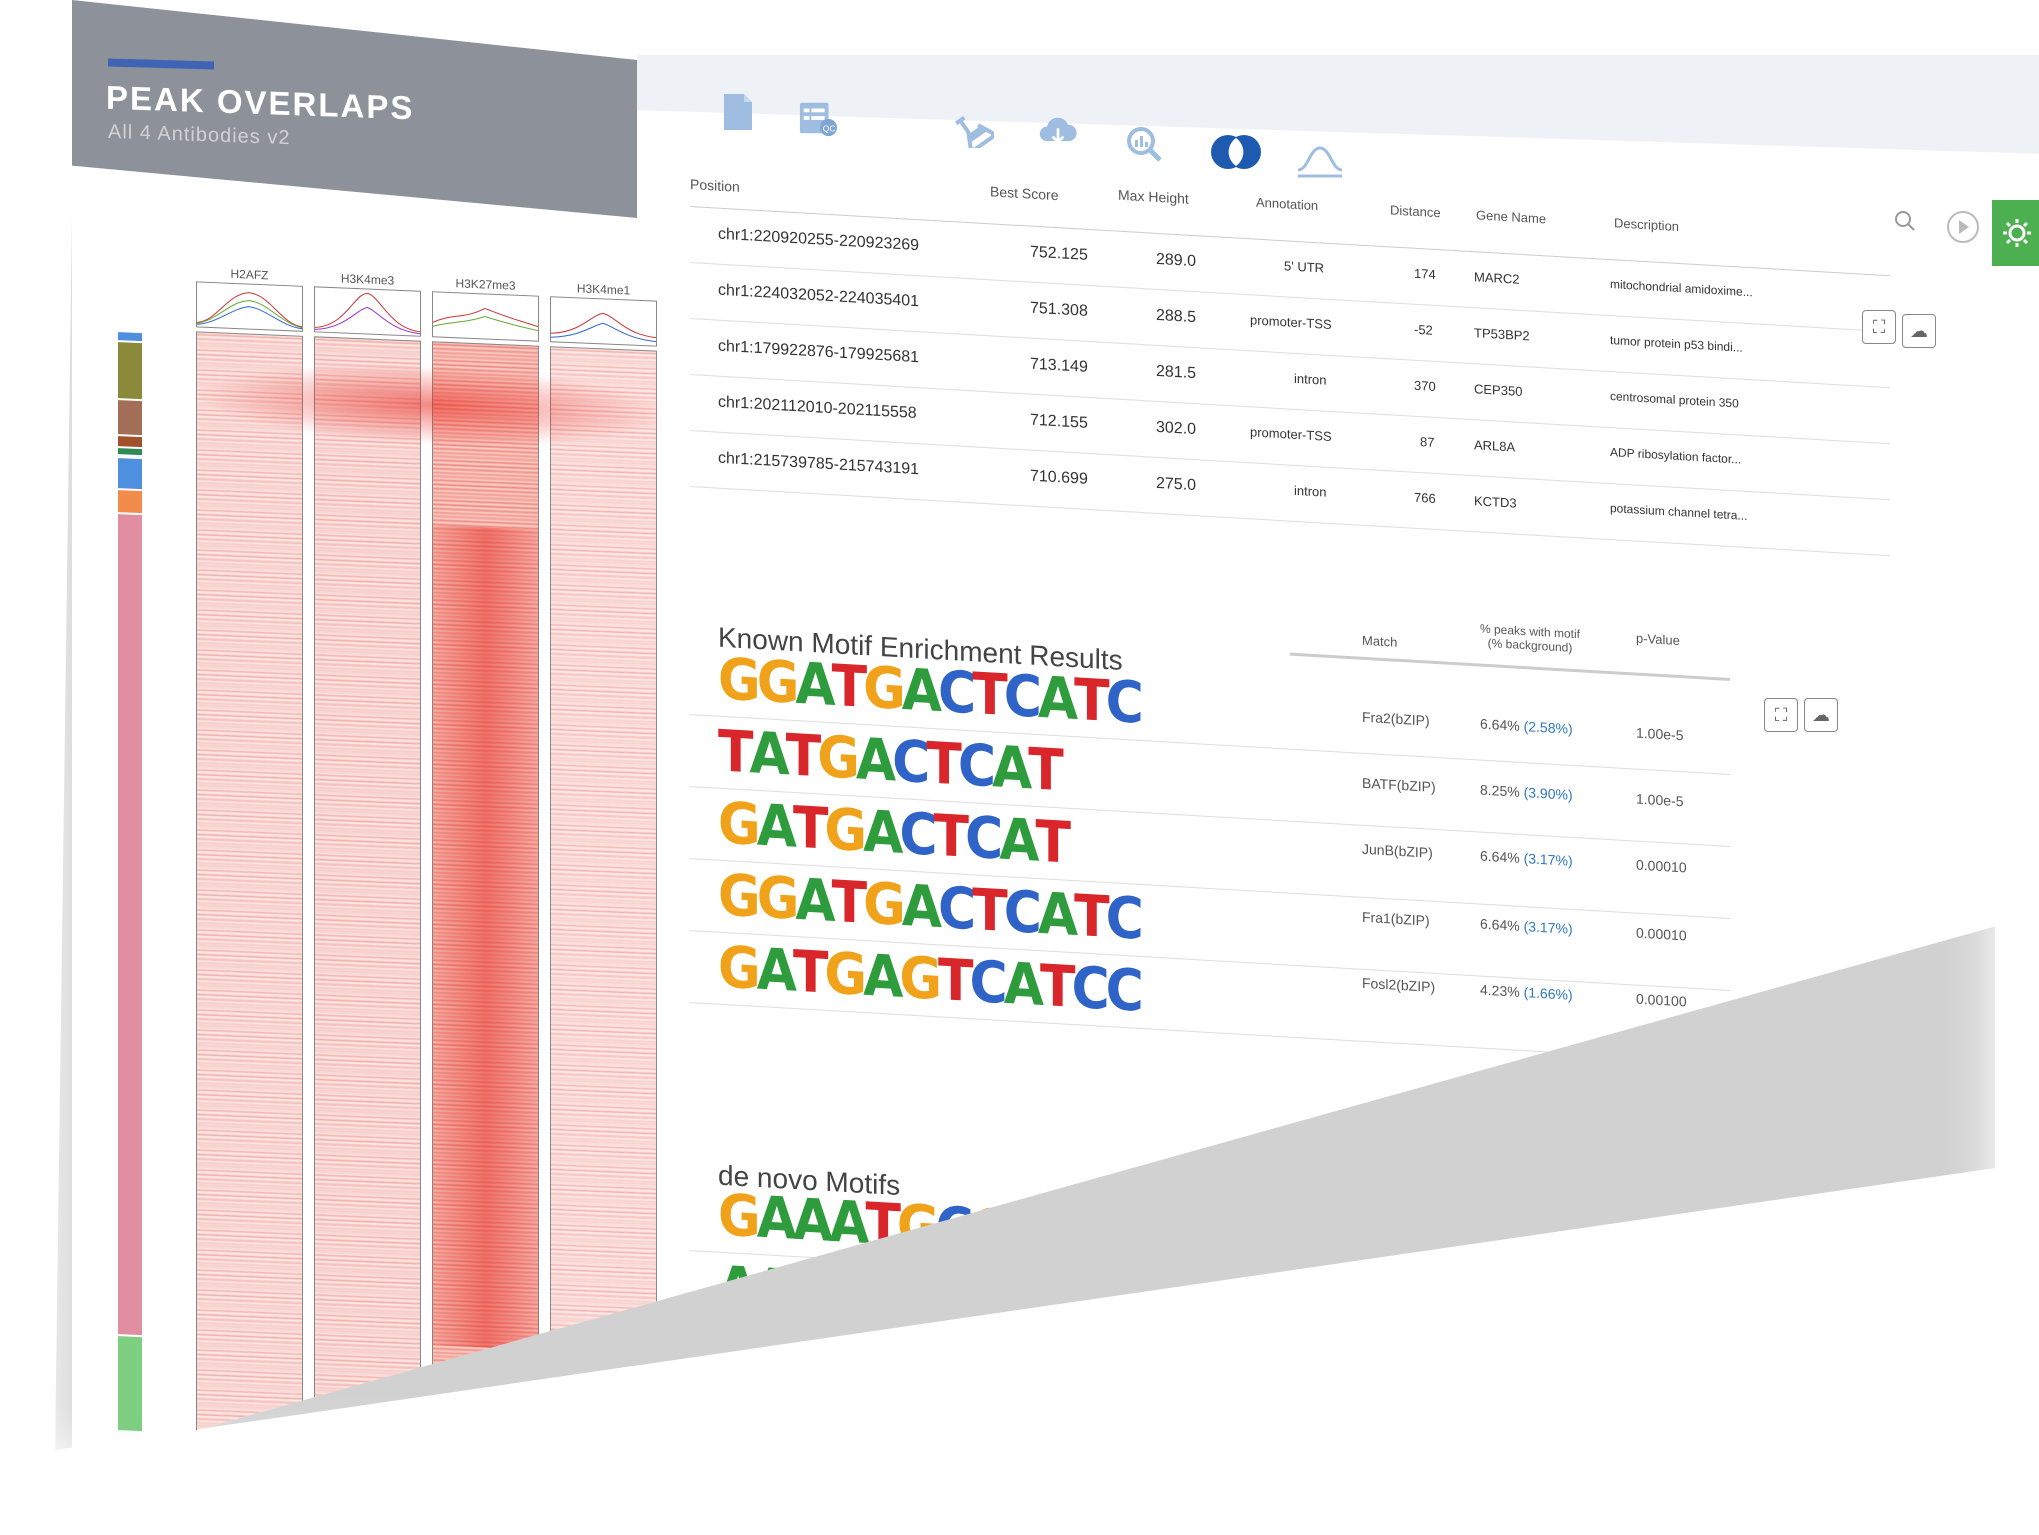  I want to click on cell-gene: MARC2, so click(1497, 278).